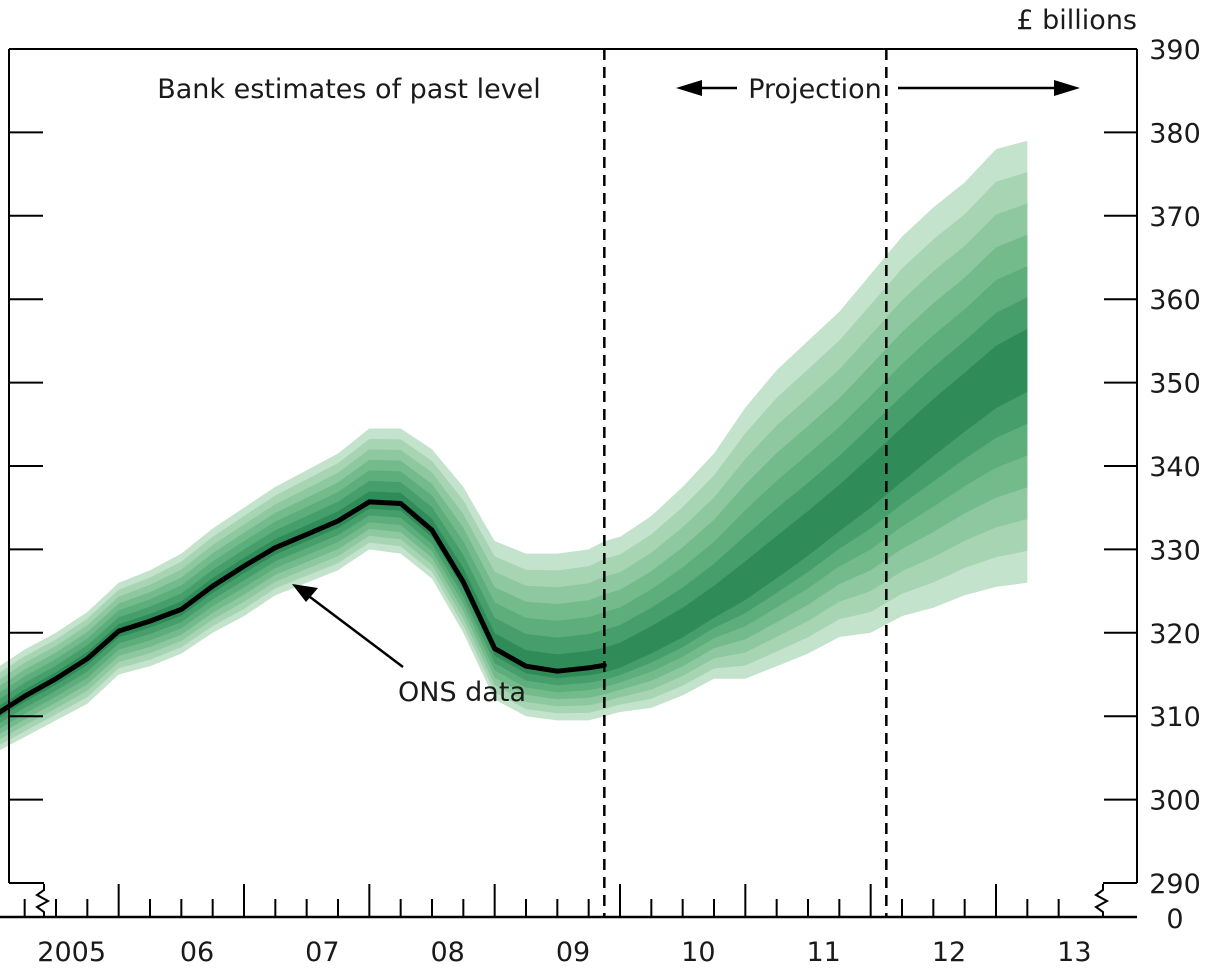 This screenshot has width=1214, height=968. Describe the element at coordinates (1175, 467) in the screenshot. I see `y-tick-label-340: 340` at that location.